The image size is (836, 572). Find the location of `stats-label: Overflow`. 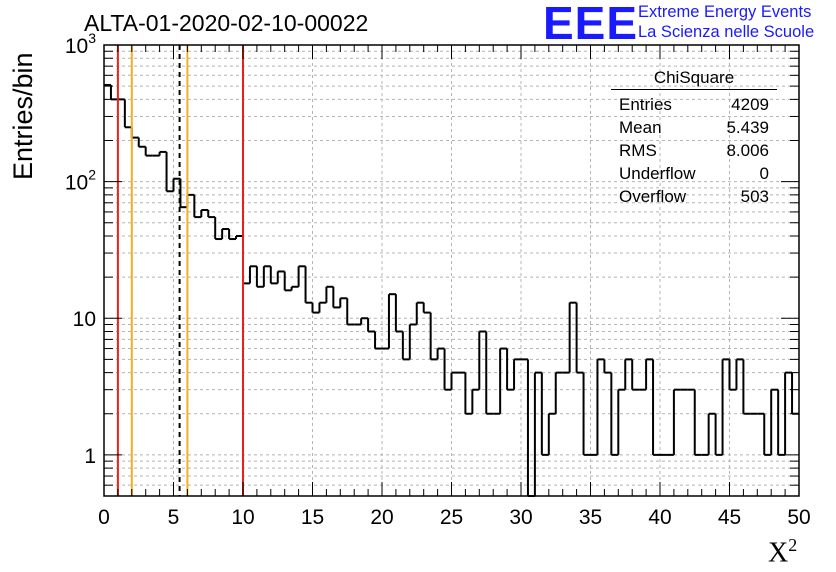

stats-label: Overflow is located at coordinates (653, 196).